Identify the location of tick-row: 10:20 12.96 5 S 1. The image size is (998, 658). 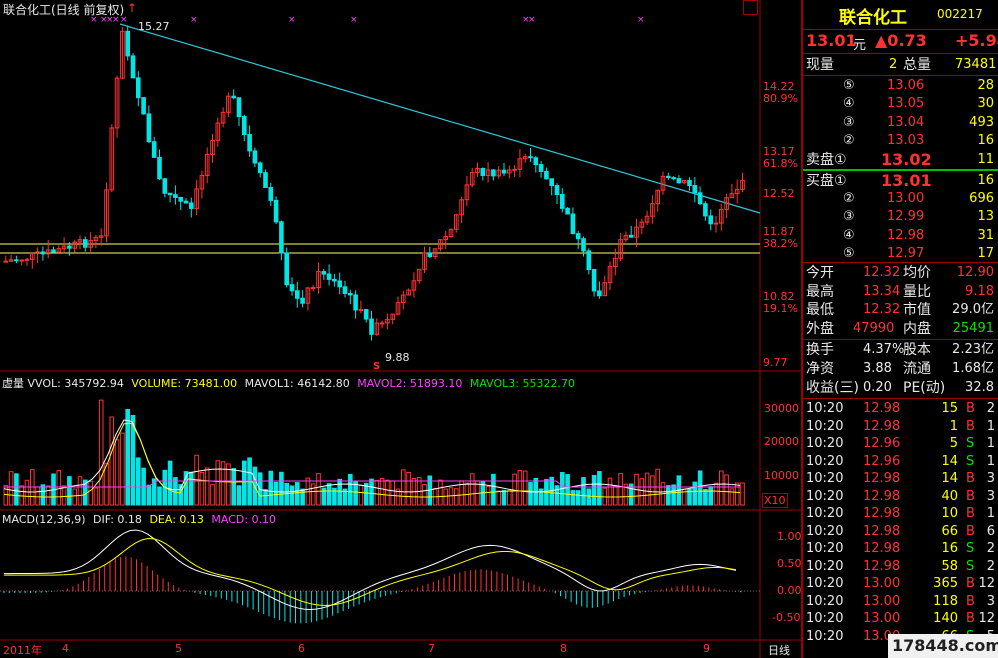
(900, 444).